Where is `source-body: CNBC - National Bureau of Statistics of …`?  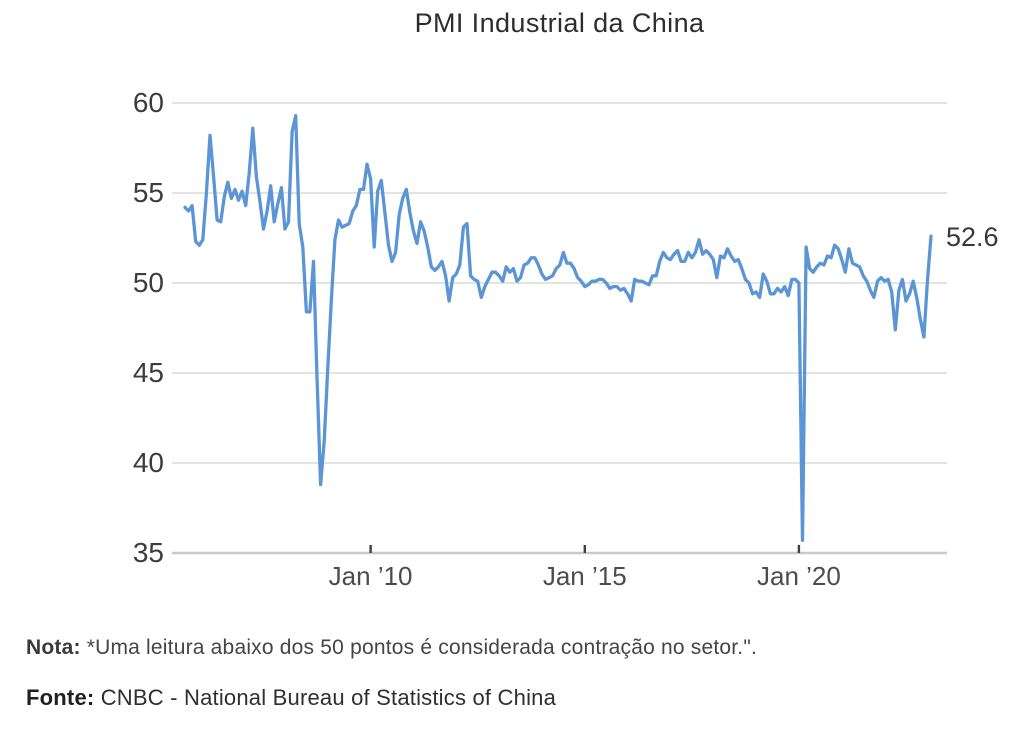
source-body: CNBC - National Bureau of Statistics of … is located at coordinates (325, 697).